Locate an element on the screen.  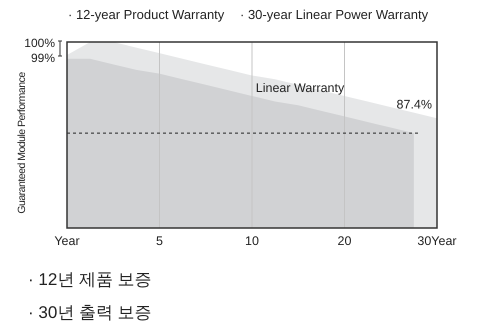
annotation: 87.4% is located at coordinates (414, 104).